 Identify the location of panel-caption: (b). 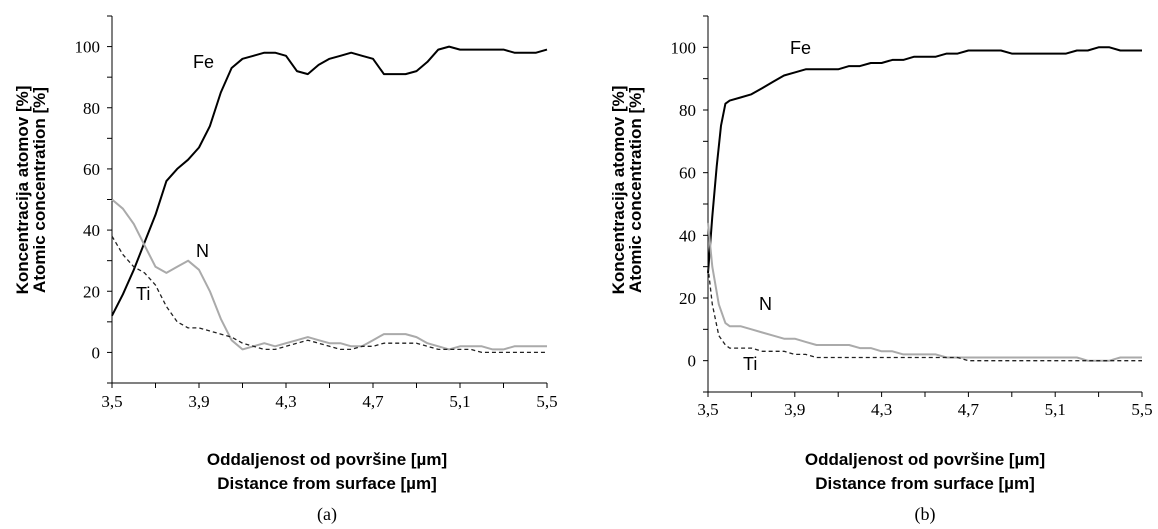
(925, 514).